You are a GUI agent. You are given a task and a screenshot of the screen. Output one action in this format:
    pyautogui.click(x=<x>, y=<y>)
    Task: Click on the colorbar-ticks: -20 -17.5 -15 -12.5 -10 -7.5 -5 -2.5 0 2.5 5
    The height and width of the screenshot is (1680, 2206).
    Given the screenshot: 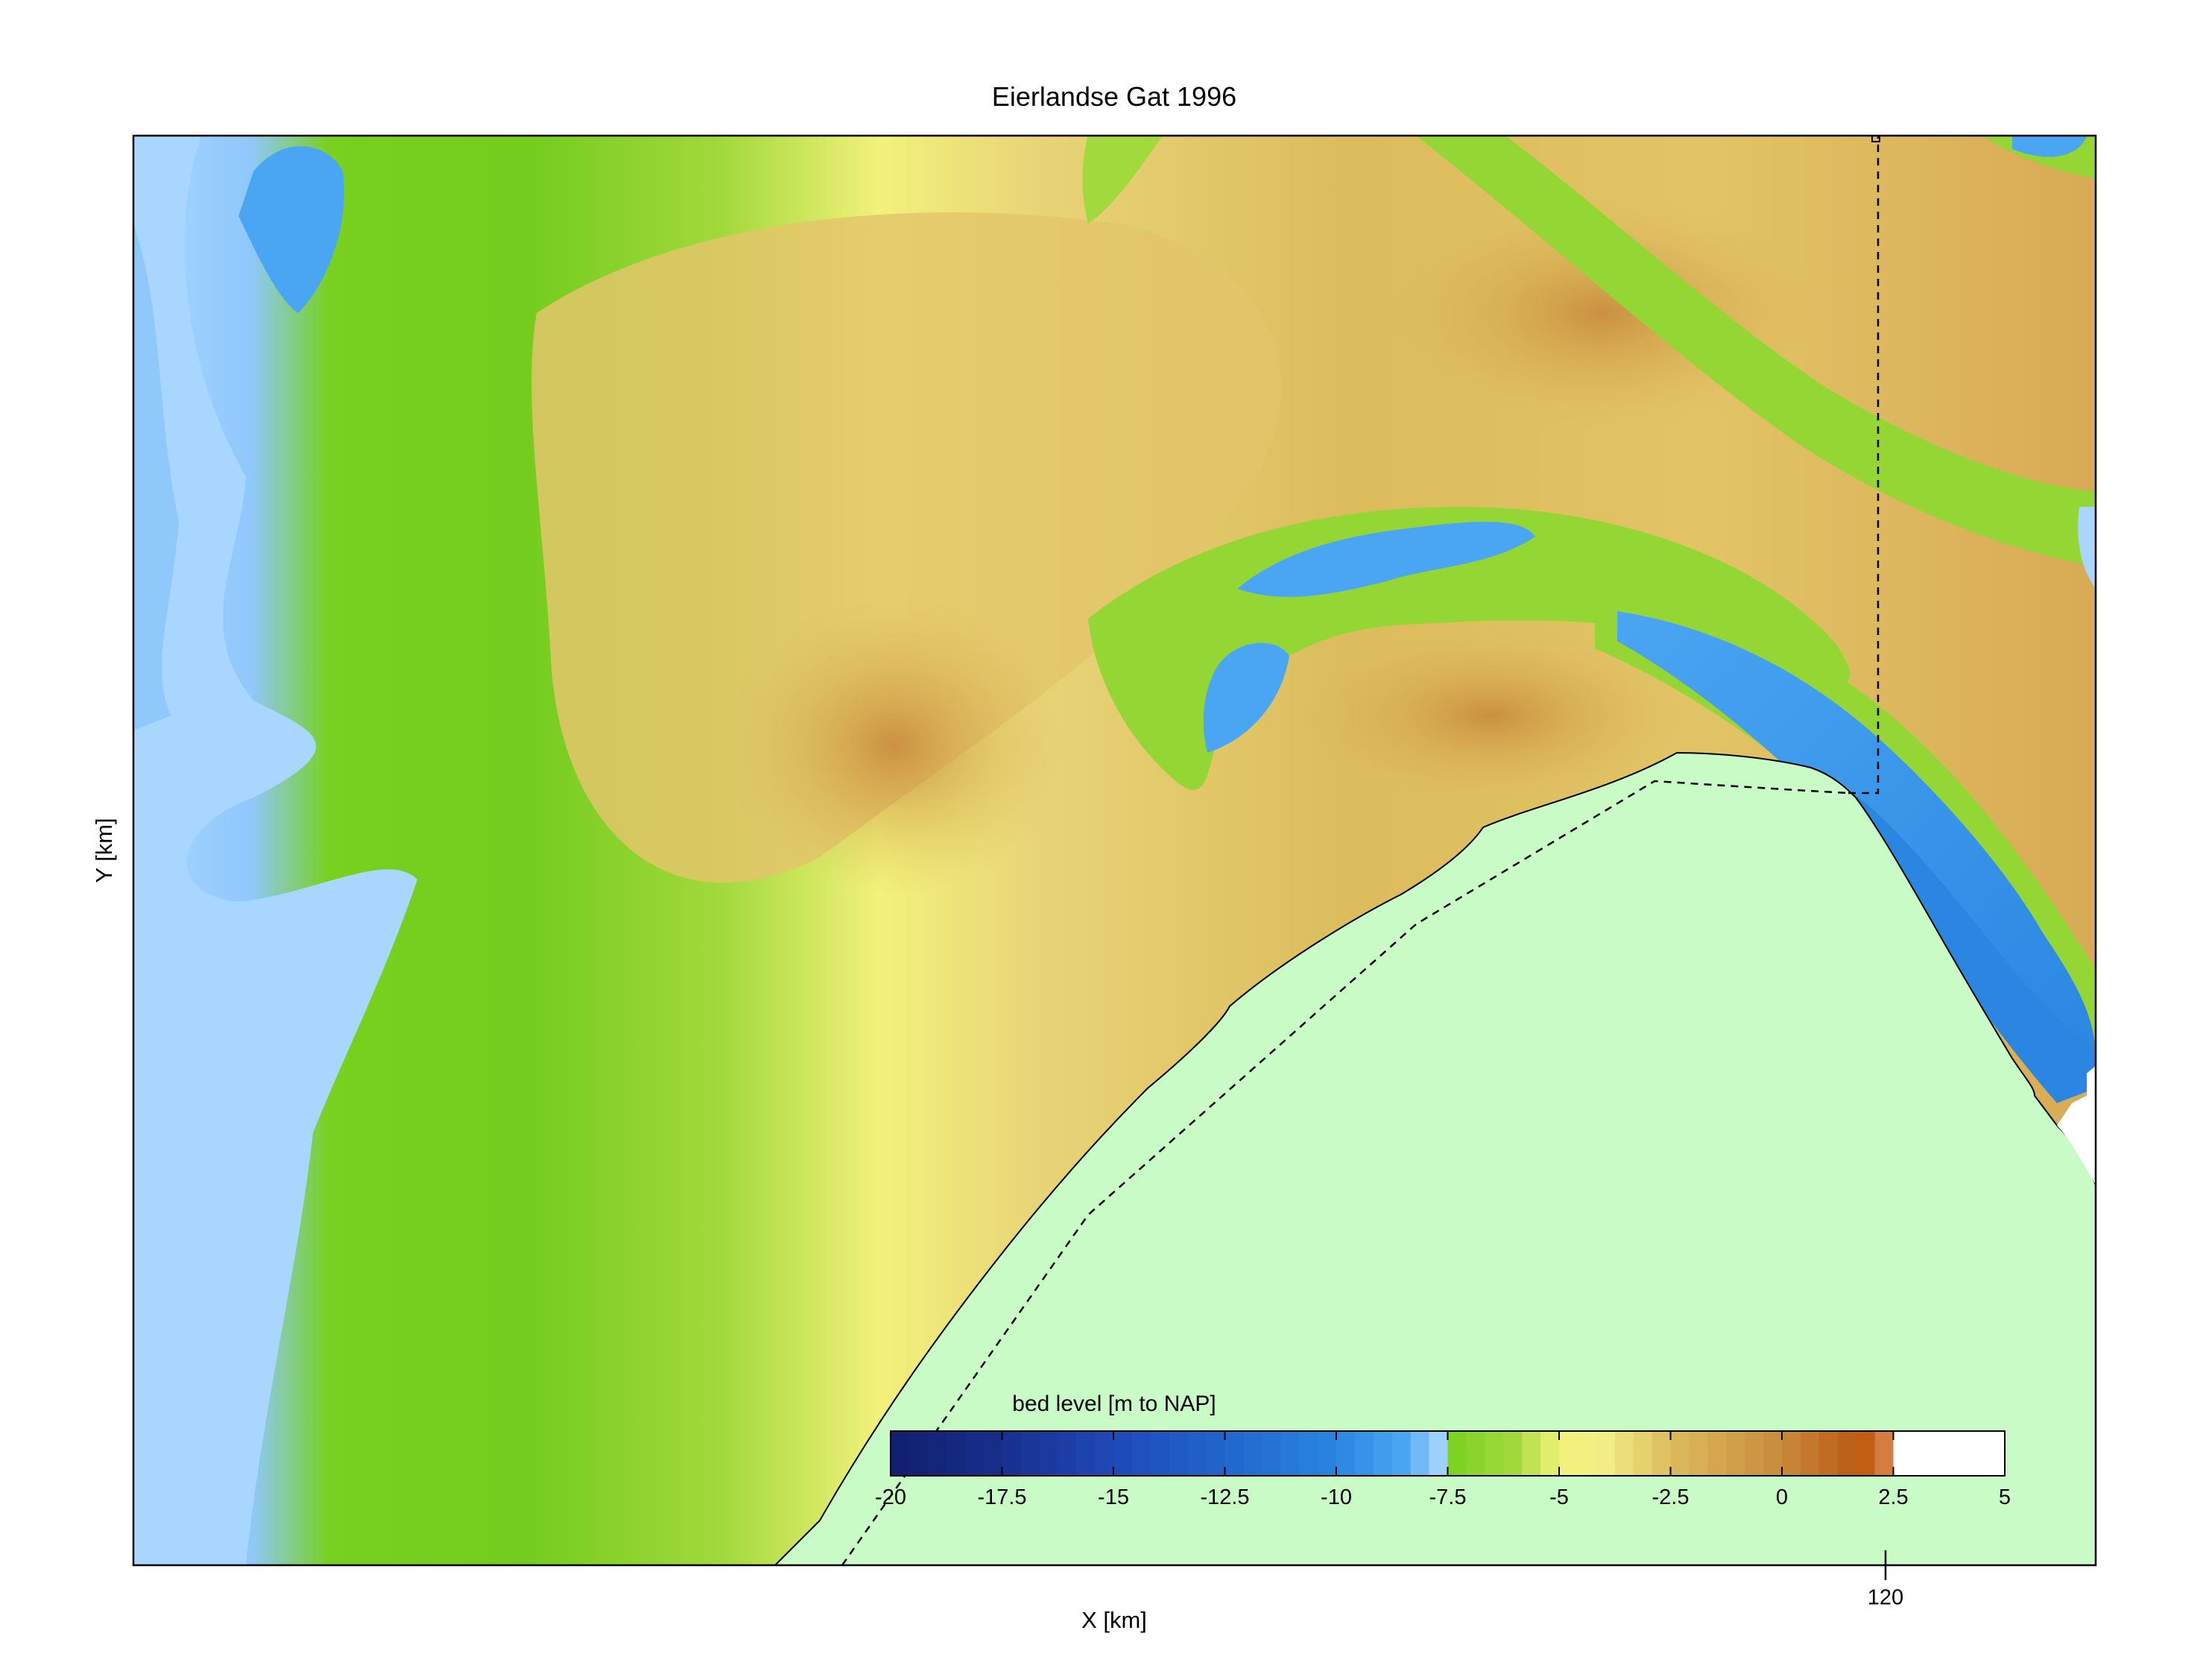 What is the action you would take?
    pyautogui.click(x=1443, y=1470)
    